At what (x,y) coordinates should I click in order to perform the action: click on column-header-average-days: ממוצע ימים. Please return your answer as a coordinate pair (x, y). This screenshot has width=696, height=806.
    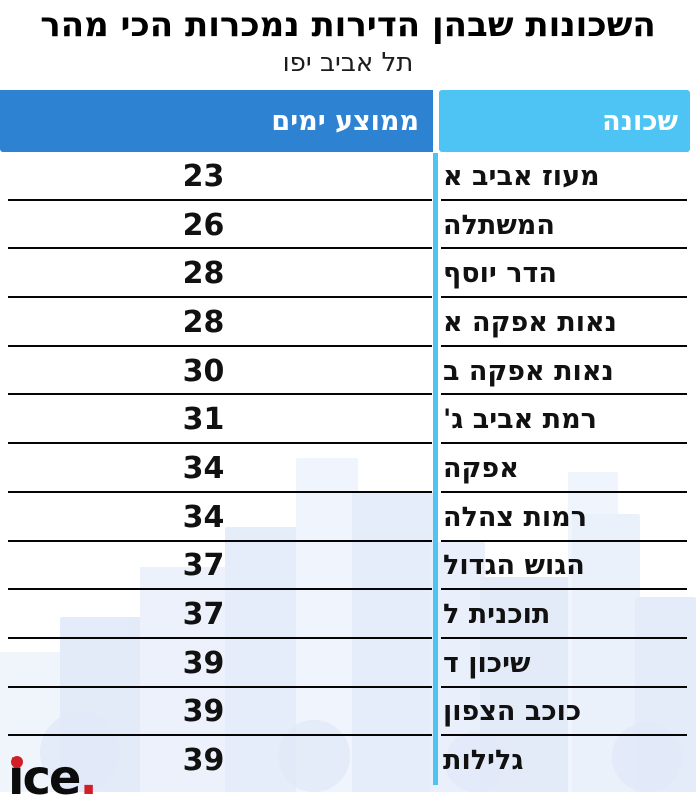
    Looking at the image, I should click on (216, 121).